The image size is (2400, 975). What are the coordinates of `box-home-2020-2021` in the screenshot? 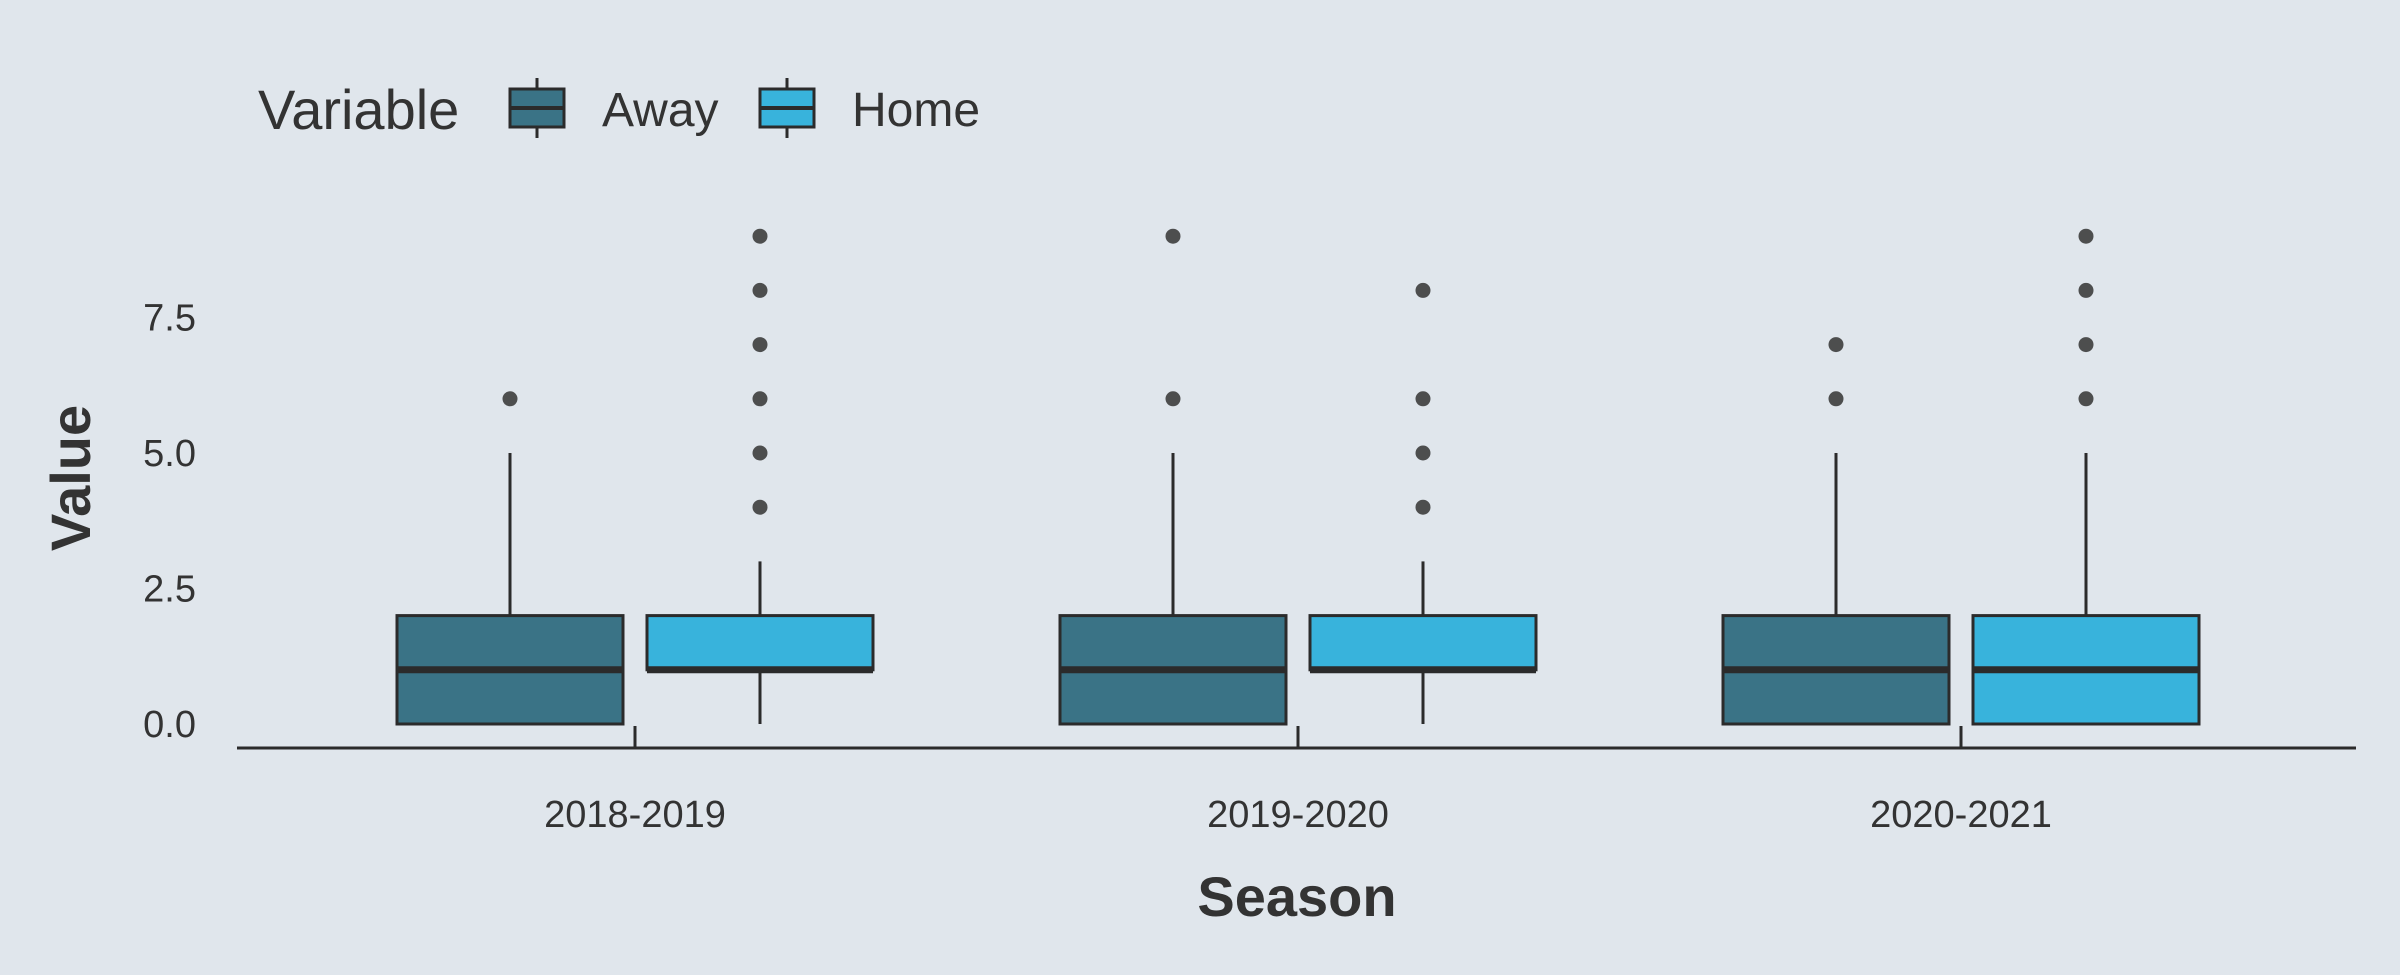 It's located at (2086, 477).